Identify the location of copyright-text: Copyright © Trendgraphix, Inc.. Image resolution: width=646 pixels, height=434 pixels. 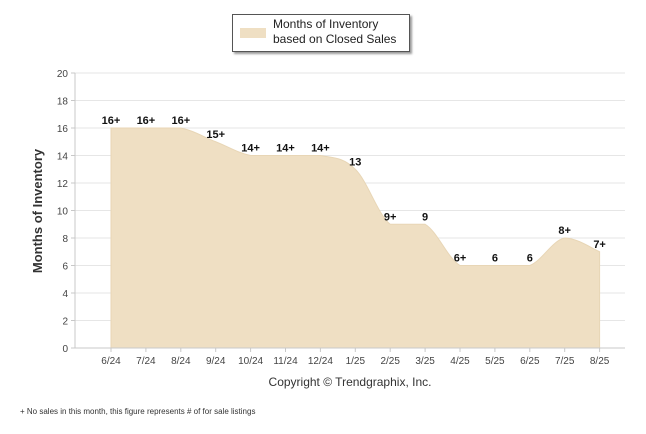
(350, 382).